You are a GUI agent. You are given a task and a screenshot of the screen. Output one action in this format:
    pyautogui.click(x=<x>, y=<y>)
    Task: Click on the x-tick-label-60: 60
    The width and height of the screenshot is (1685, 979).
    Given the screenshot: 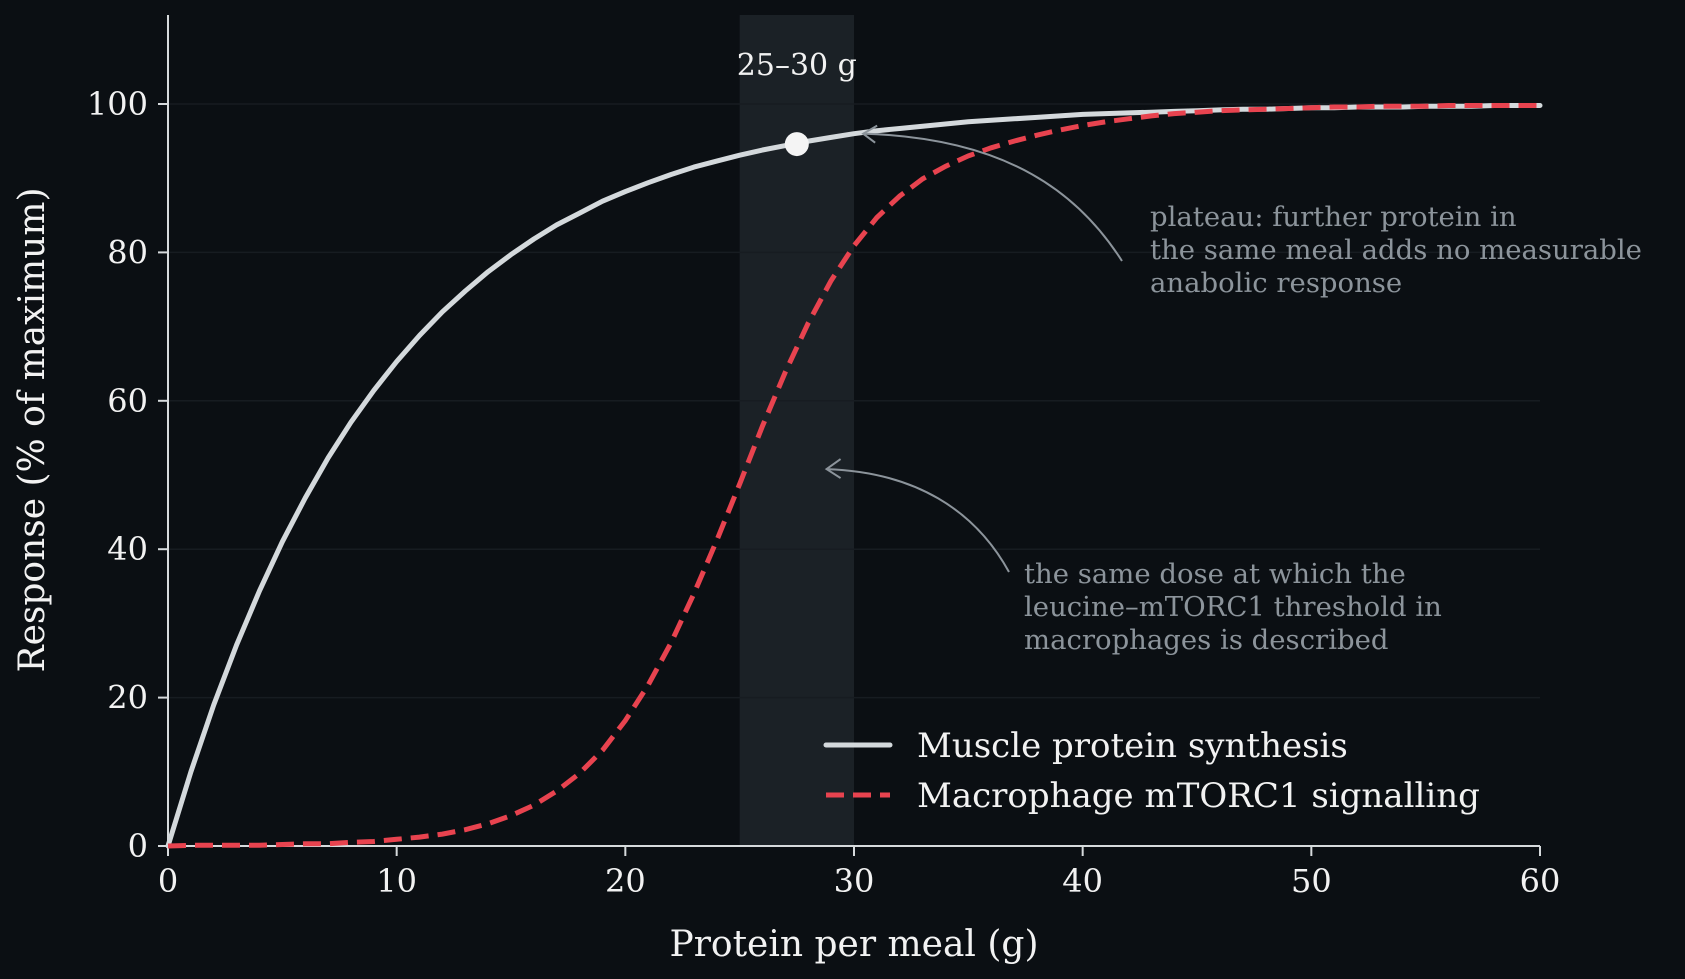 What is the action you would take?
    pyautogui.click(x=1540, y=881)
    